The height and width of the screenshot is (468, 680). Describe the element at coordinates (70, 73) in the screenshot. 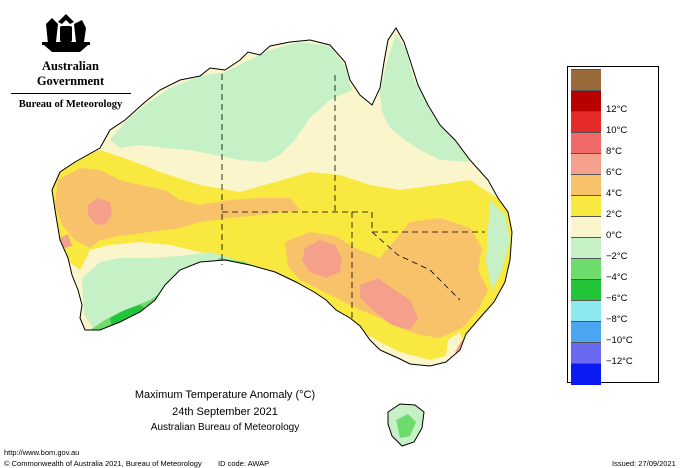

I see `government-name: Australian Government` at that location.